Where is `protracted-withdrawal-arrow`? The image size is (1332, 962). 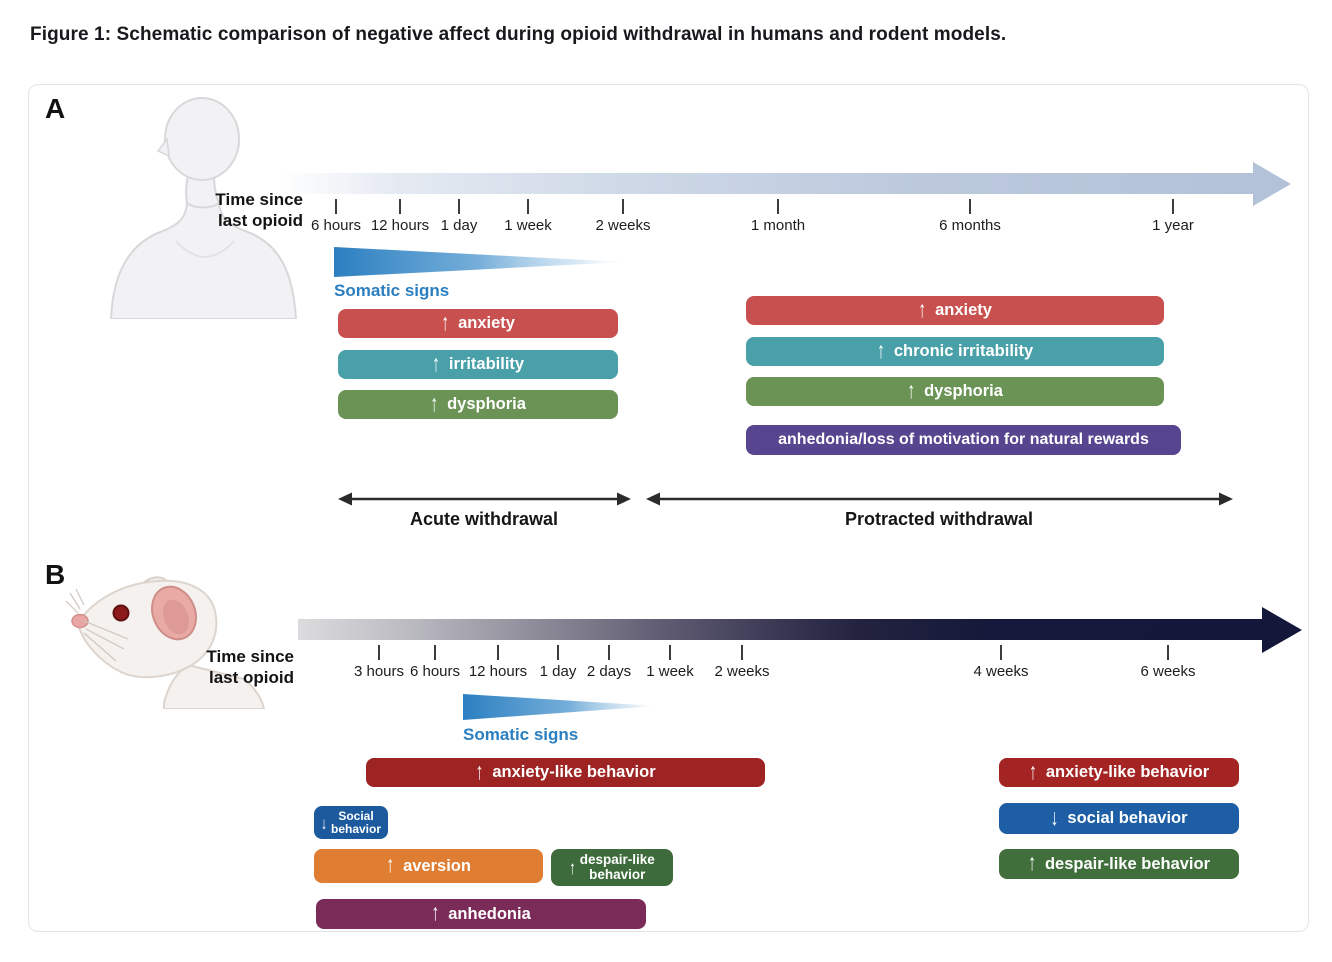 protracted-withdrawal-arrow is located at coordinates (939, 499).